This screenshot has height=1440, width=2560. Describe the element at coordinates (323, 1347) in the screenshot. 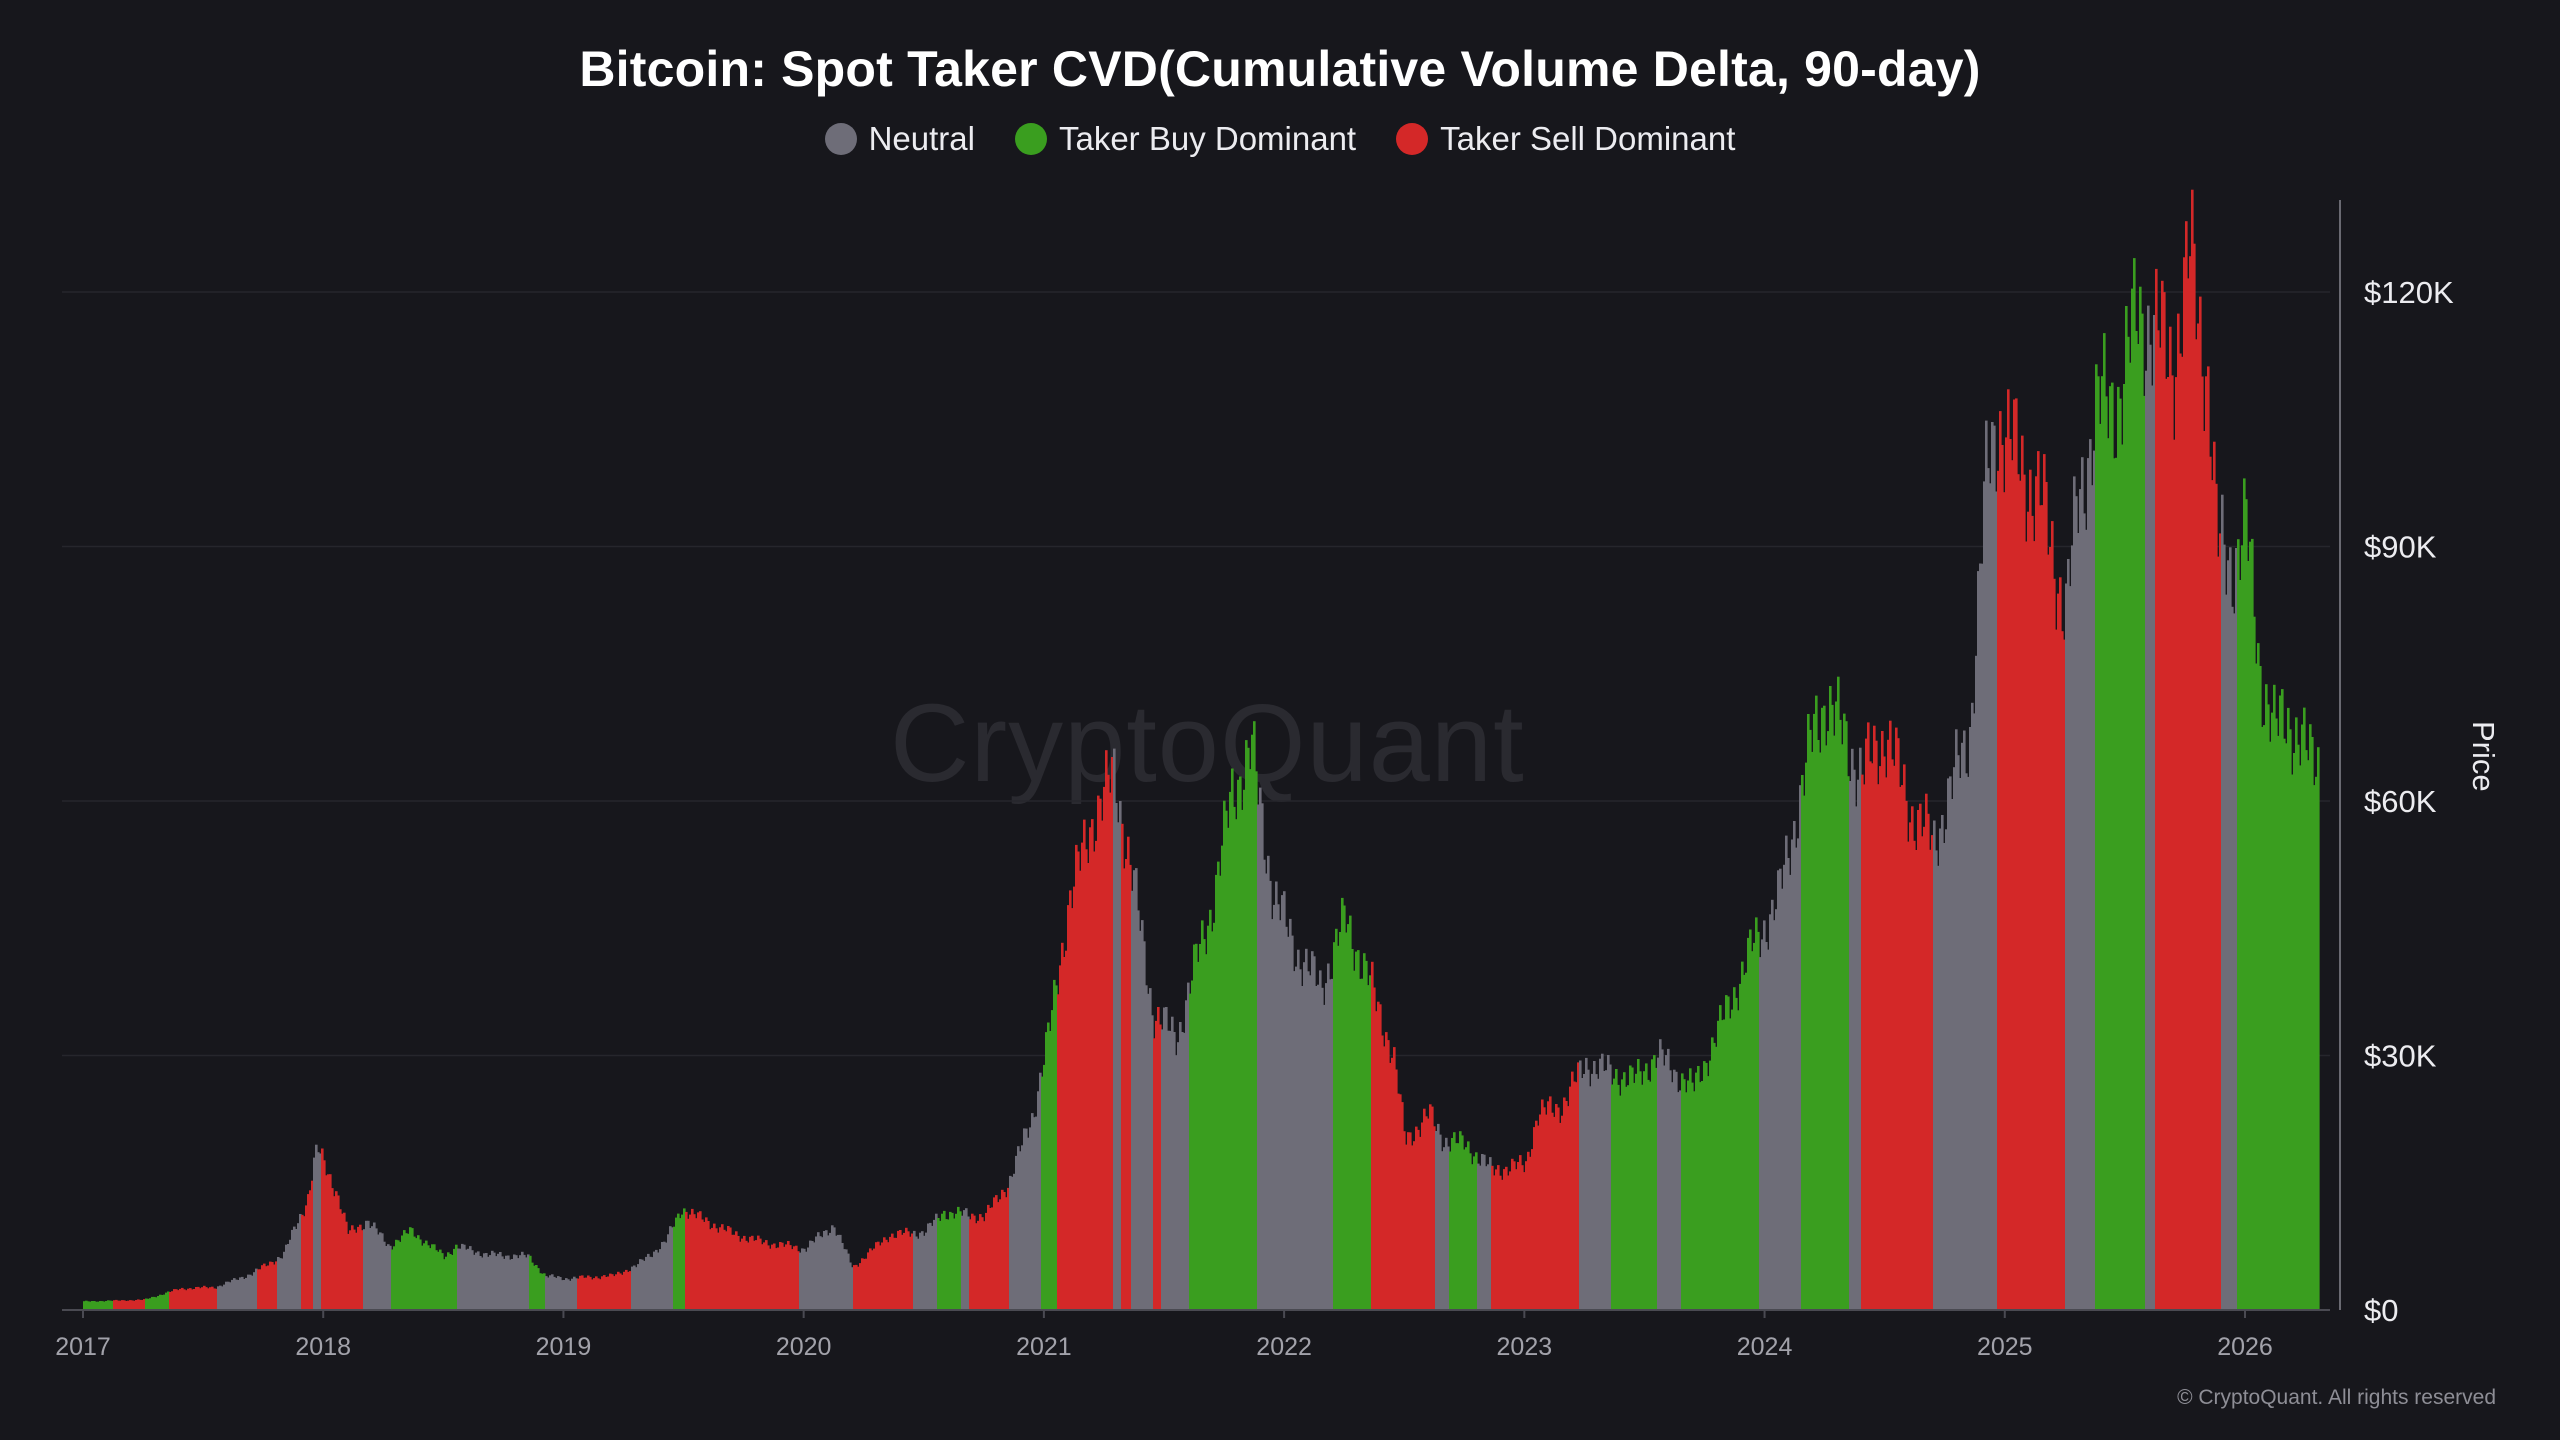

I see `x-tick-label-1: 2018` at that location.